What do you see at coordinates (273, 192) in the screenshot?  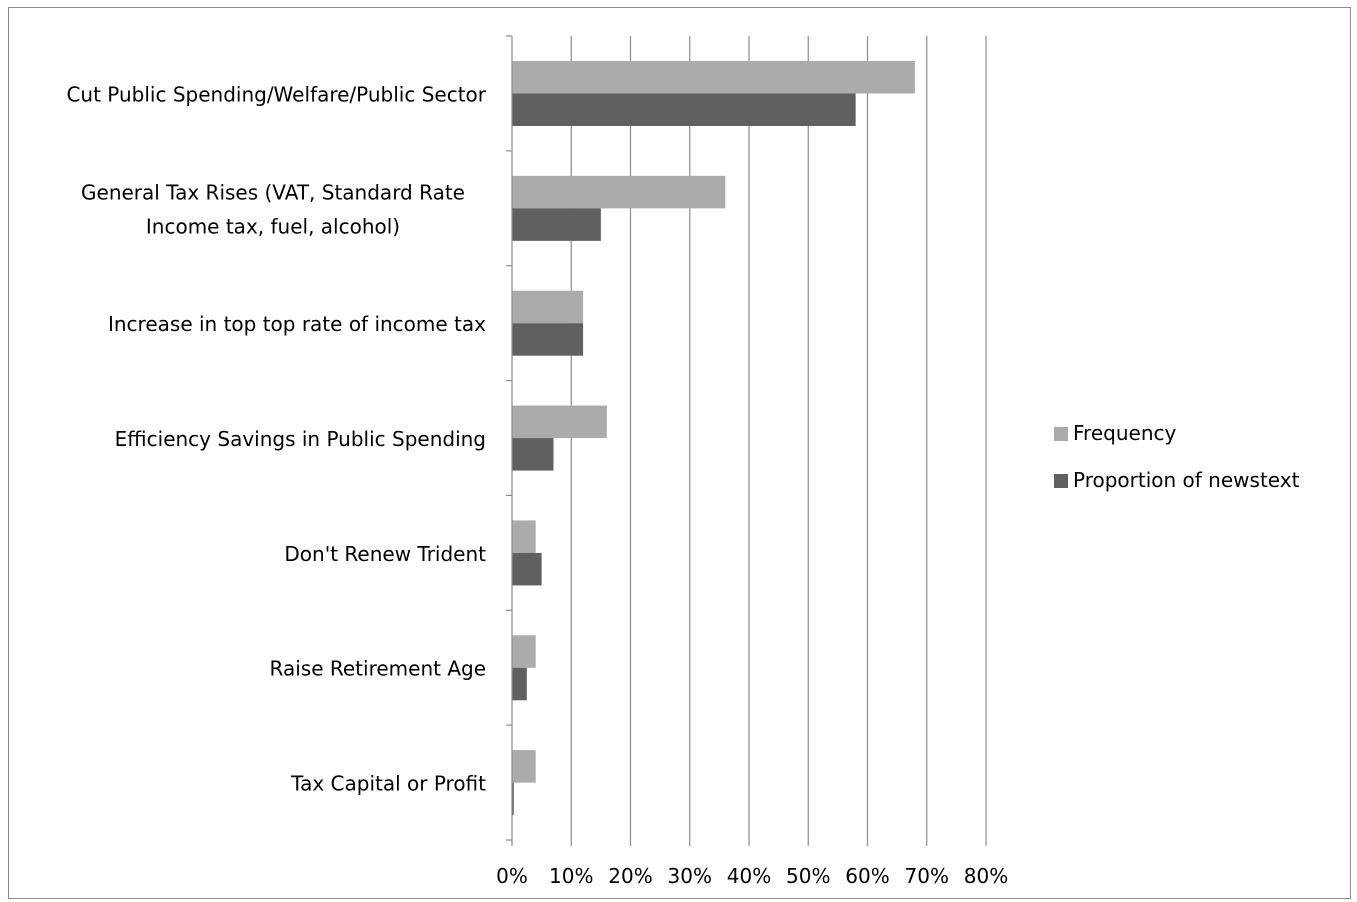 I see `category-label: General Tax Rises (VAT, Standard Rate` at bounding box center [273, 192].